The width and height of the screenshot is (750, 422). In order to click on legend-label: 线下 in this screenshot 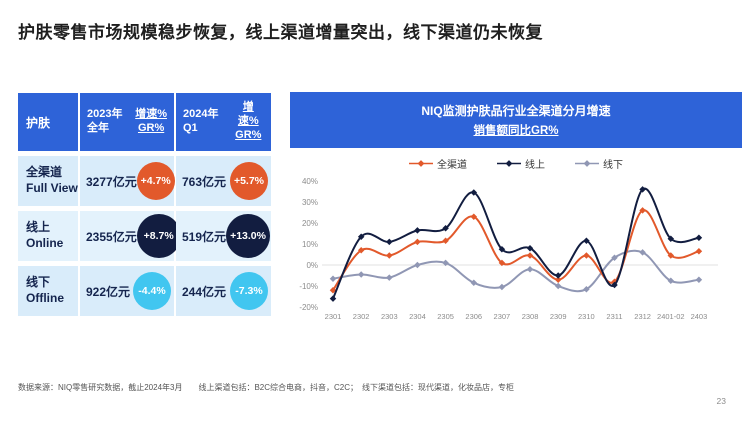, I will do `click(613, 165)`.